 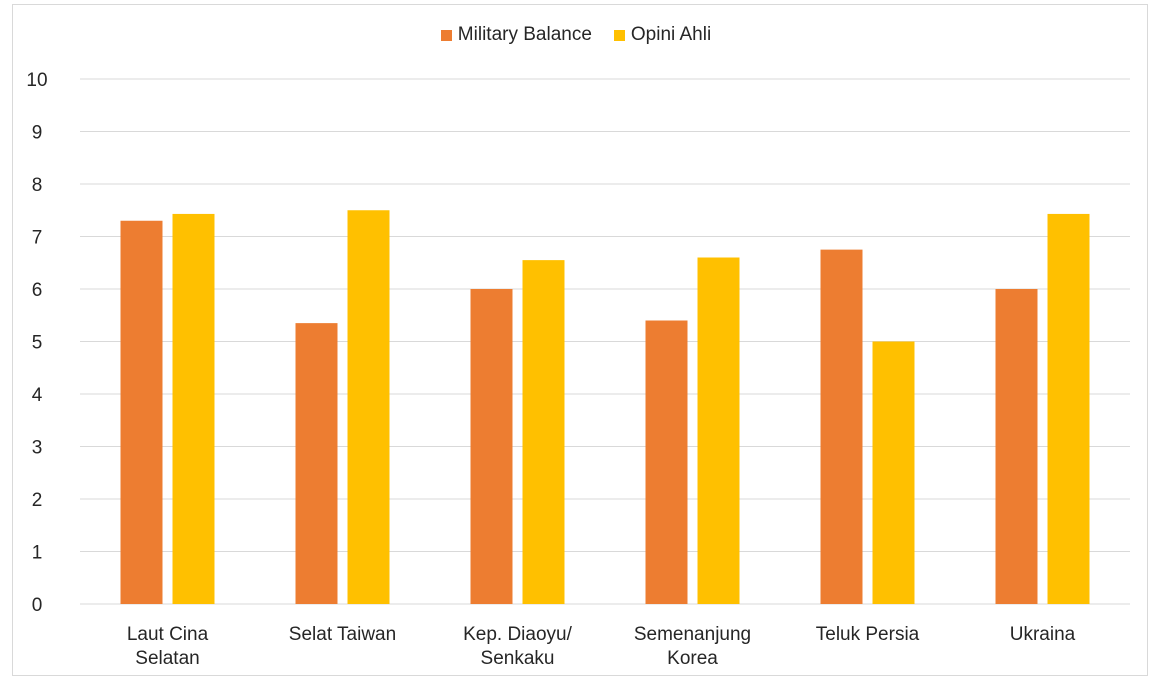 I want to click on legend-item-opini-ahli: Opini Ahli, so click(x=662, y=35).